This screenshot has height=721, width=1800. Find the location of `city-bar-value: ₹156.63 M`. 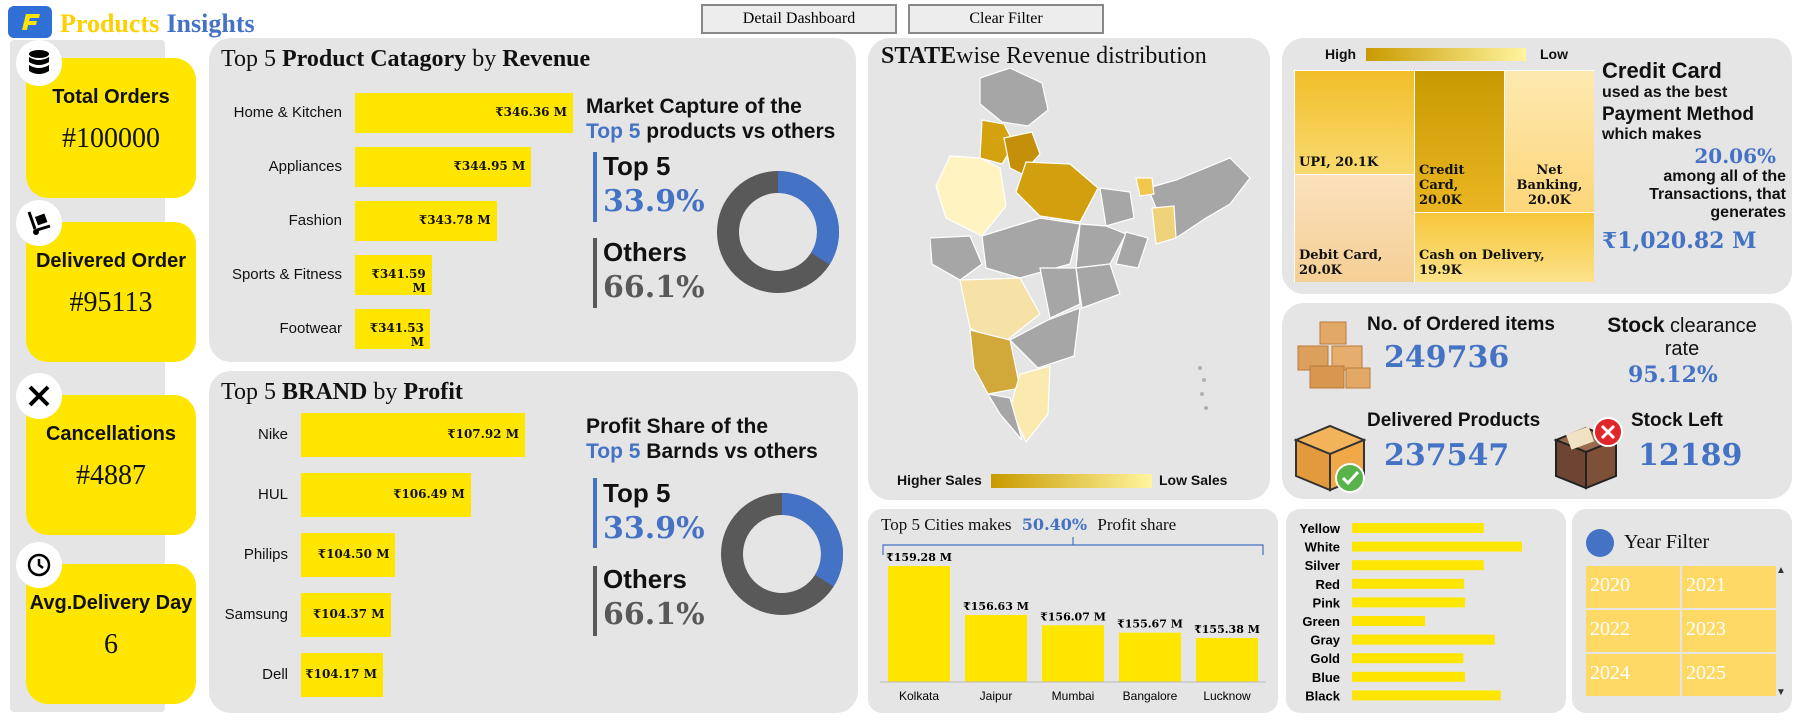

city-bar-value: ₹156.63 M is located at coordinates (996, 606).